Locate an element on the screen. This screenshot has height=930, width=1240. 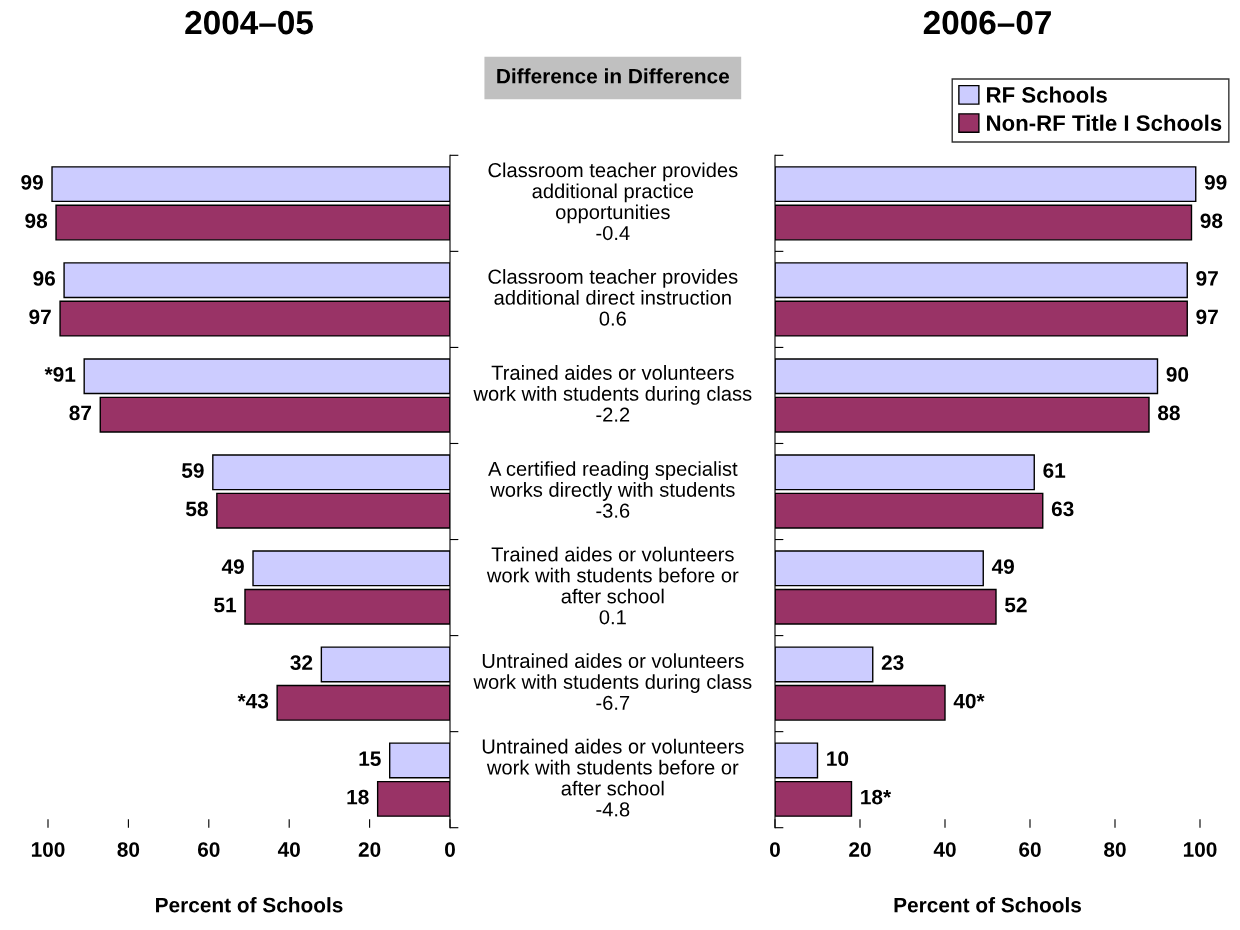
y-tick-label: A certified reading specialist works directly with students -3.6 is located at coordinates (613, 489).